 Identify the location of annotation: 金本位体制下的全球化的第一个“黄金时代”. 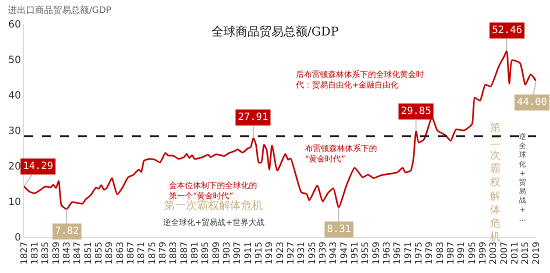
(213, 190).